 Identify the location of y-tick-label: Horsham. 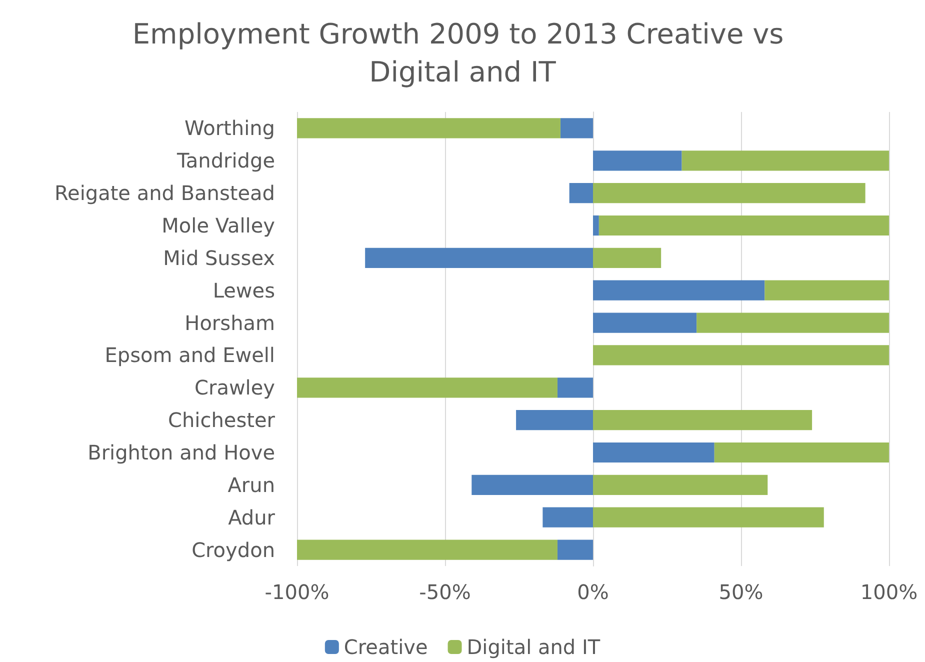
(229, 322).